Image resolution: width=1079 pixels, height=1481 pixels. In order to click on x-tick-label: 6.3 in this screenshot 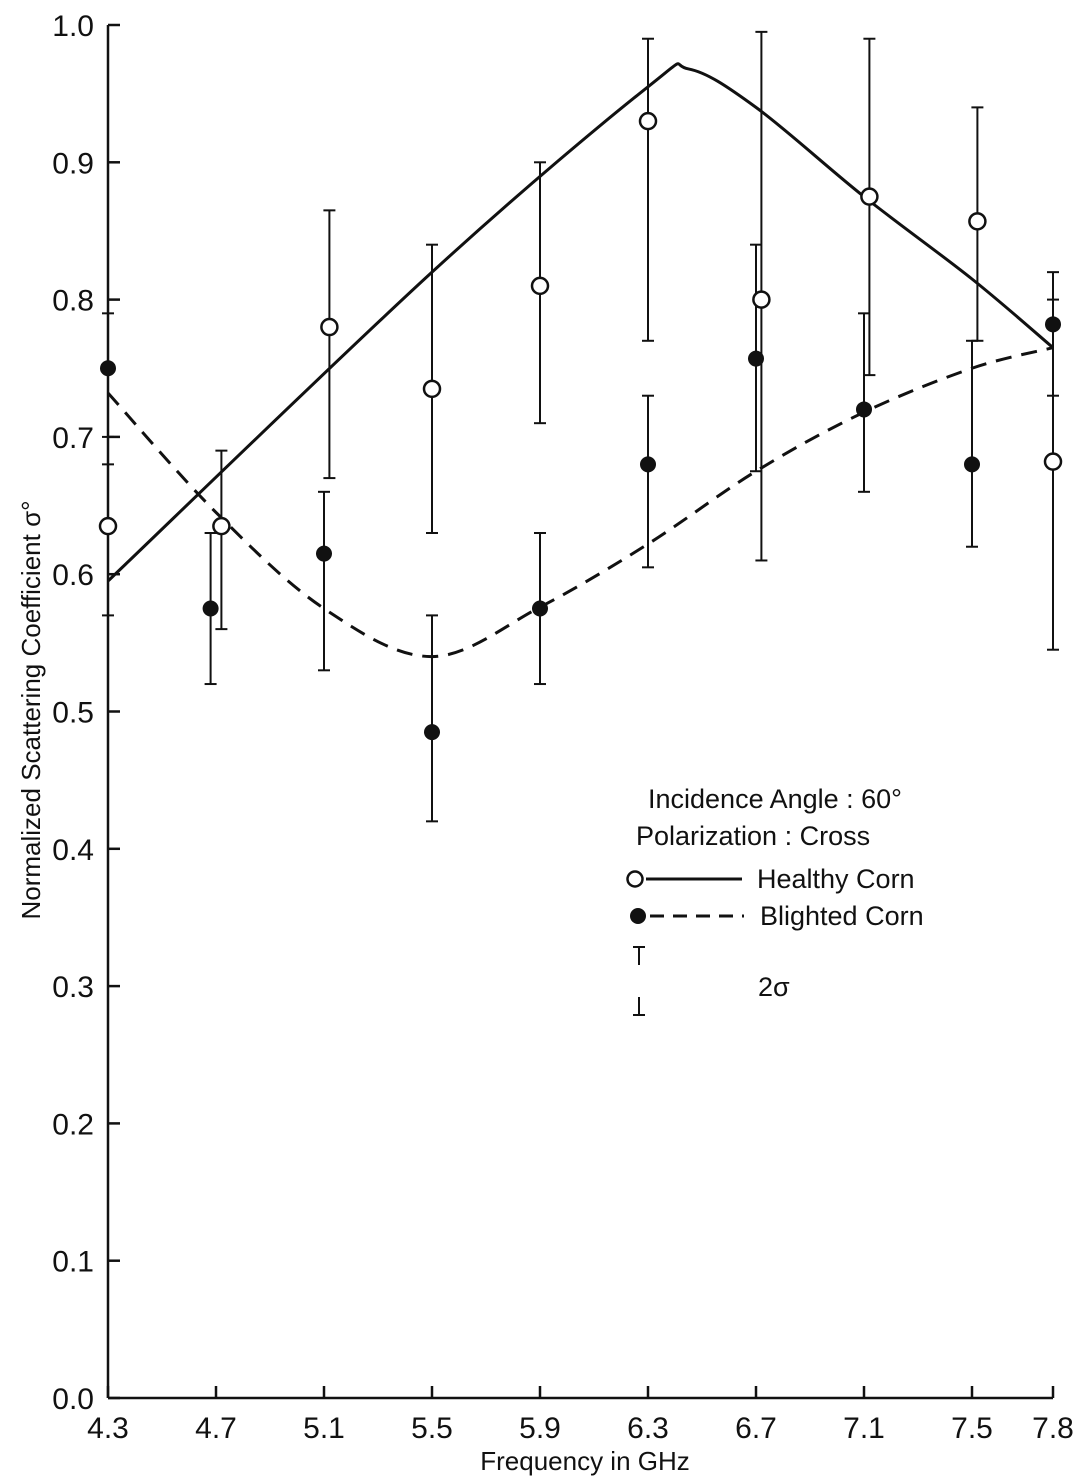, I will do `click(648, 1428)`.